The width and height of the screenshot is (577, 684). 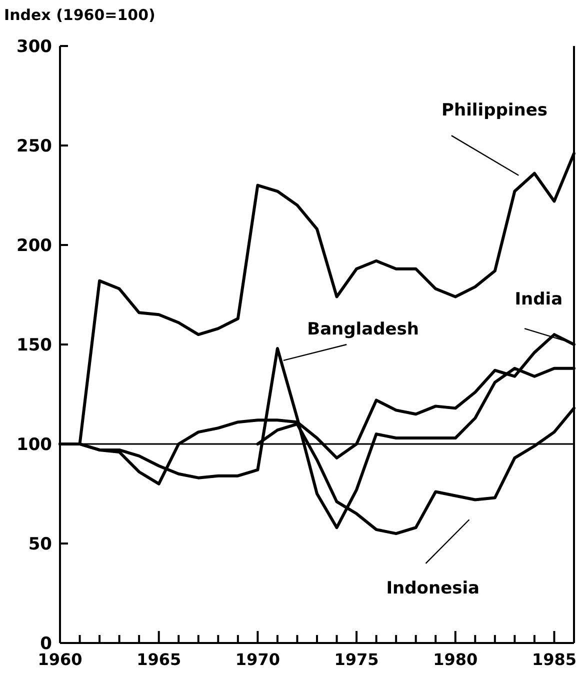 I want to click on y-tick-label: 150, so click(x=34, y=345).